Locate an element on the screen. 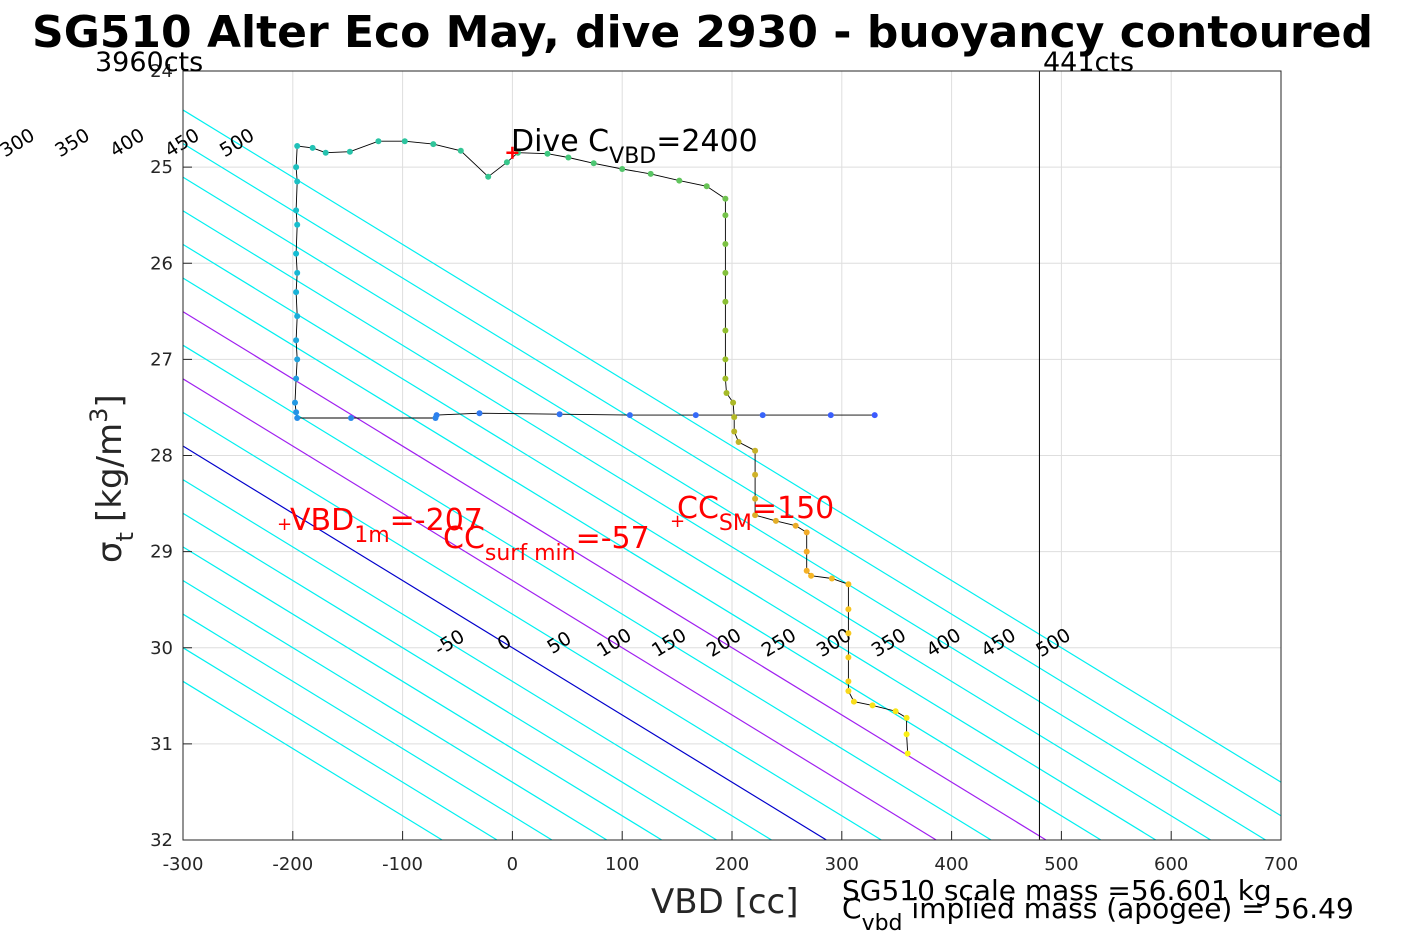 The height and width of the screenshot is (945, 1417). x-tick-label: 600 is located at coordinates (1171, 864).